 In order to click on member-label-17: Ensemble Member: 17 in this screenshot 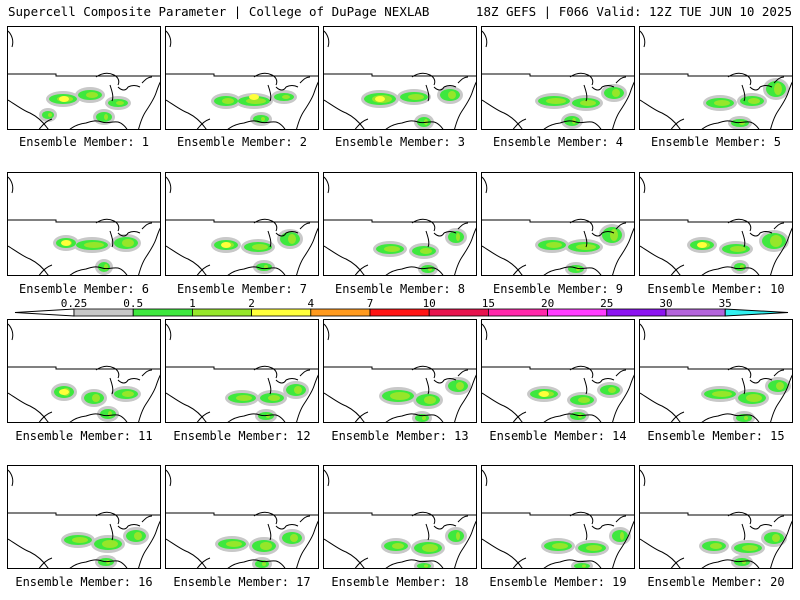, I will do `click(242, 582)`.